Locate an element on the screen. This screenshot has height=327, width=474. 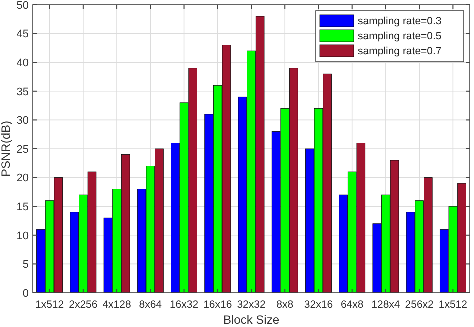
x-tick-label: 128x4 is located at coordinates (386, 305).